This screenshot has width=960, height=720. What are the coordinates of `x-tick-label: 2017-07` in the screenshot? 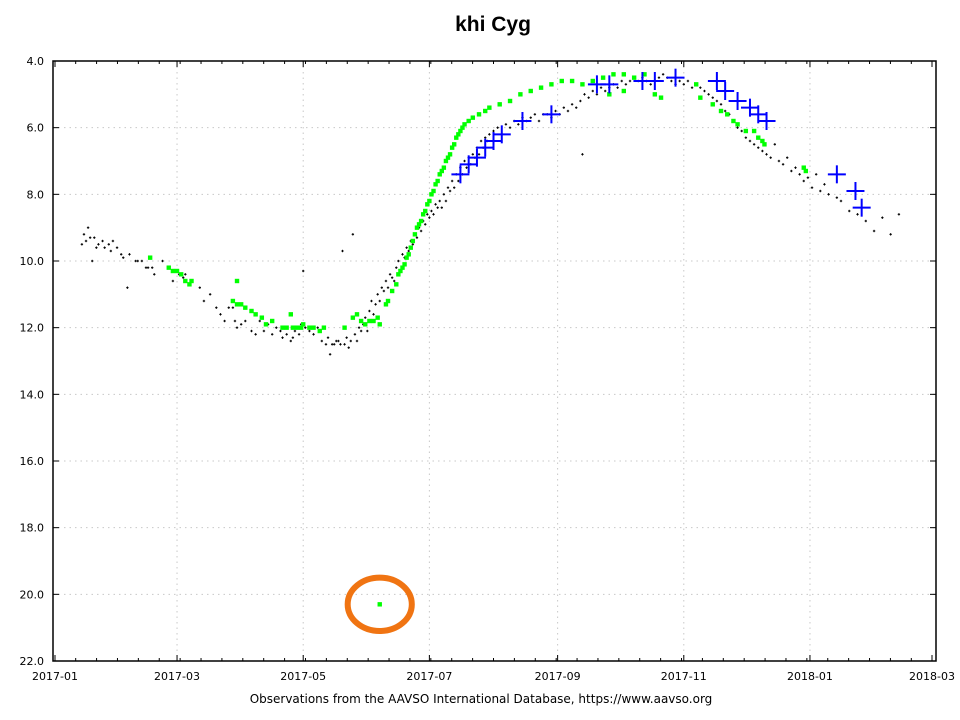 It's located at (429, 676).